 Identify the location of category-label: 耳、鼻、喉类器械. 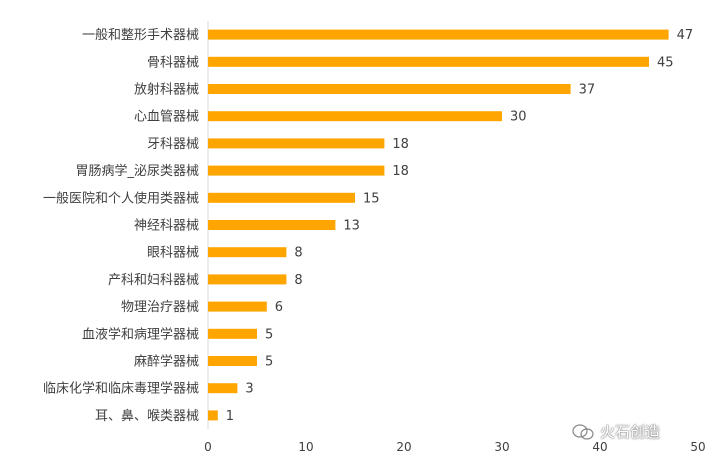
(147, 416).